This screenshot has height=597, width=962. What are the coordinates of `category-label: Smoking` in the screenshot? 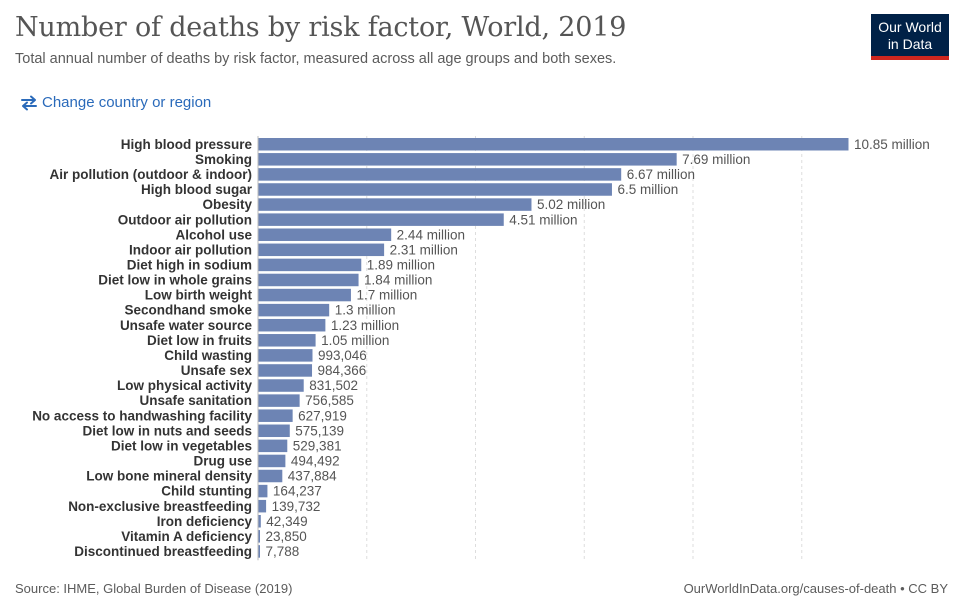 It's located at (223, 159).